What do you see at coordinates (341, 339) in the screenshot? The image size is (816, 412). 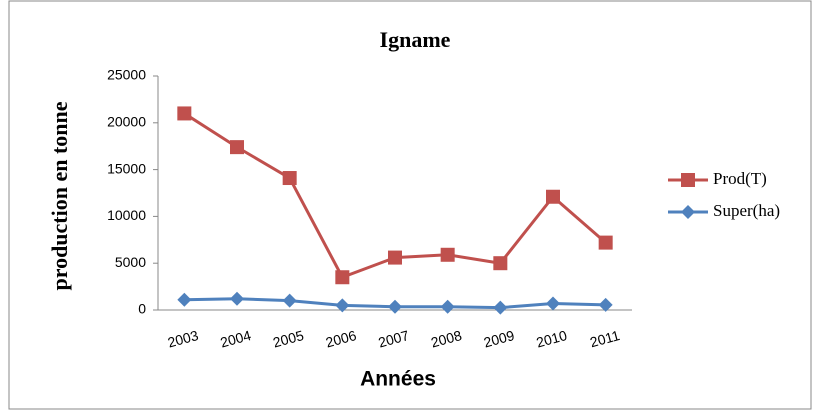 I see `x-tick-label: 2006` at bounding box center [341, 339].